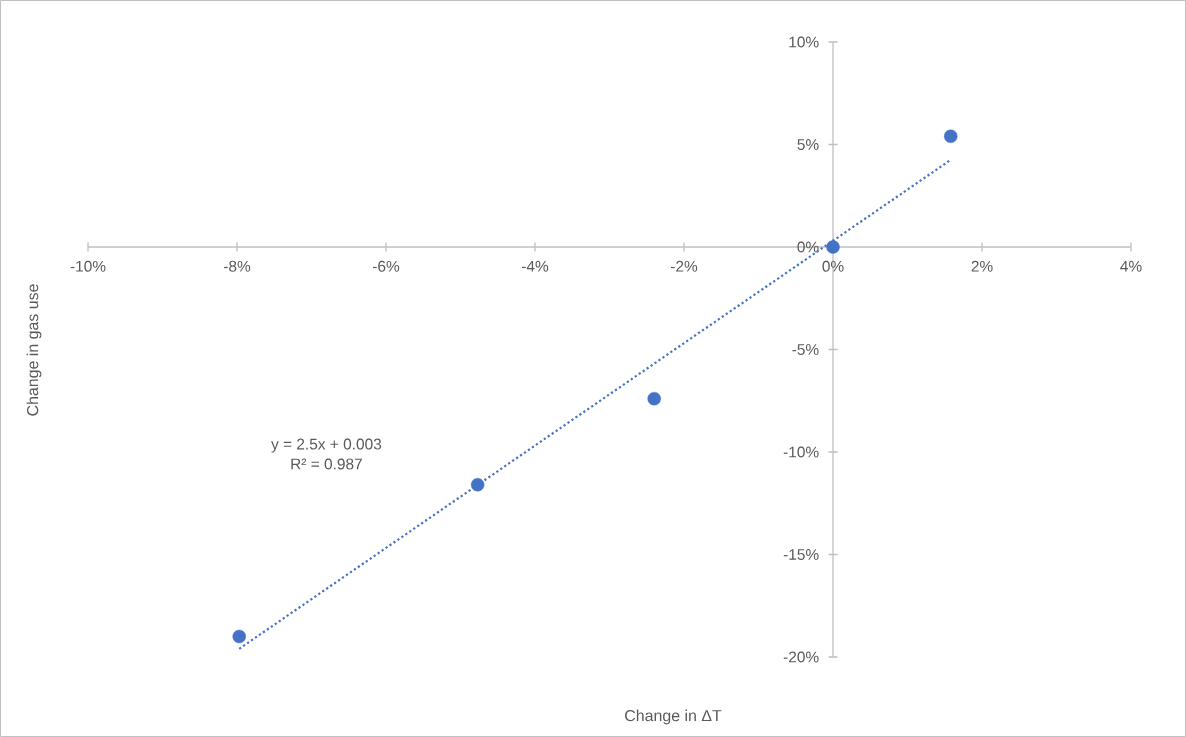 The height and width of the screenshot is (737, 1186). What do you see at coordinates (804, 42) in the screenshot?
I see `y-tick-label: 10%` at bounding box center [804, 42].